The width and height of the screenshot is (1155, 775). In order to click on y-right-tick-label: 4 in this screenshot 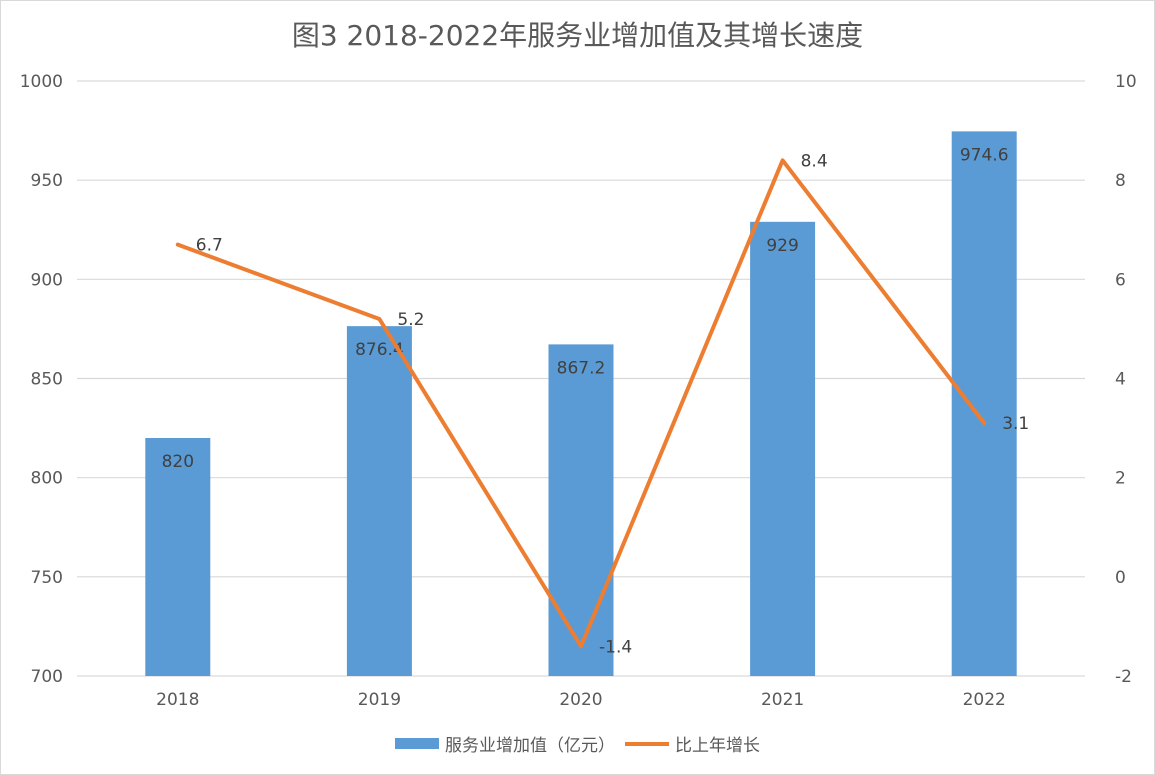, I will do `click(1120, 380)`.